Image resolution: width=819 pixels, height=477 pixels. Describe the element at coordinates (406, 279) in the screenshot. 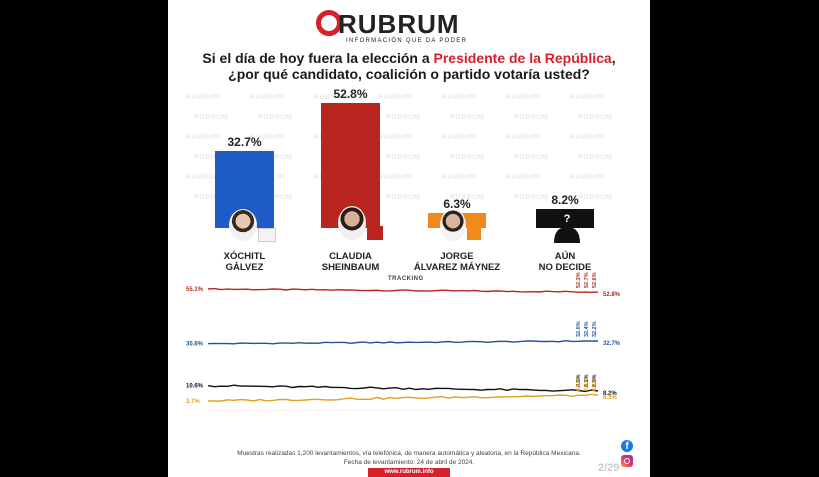

I see `tracking-title: TRACKING` at that location.